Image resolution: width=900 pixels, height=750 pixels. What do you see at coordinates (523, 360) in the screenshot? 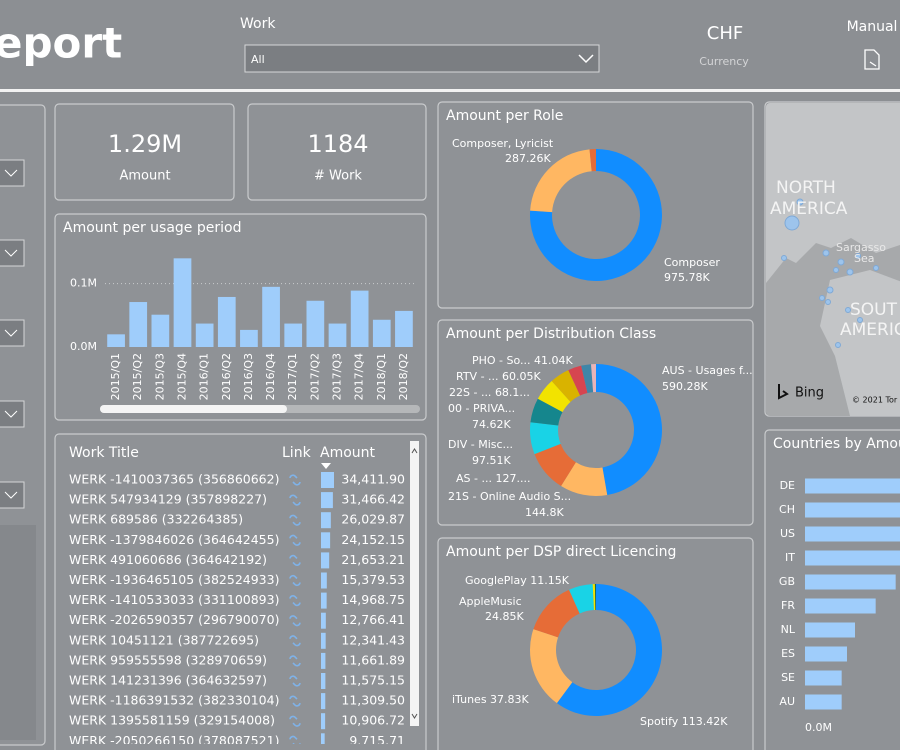
I see `data-label: PHO - So... 41.04K` at bounding box center [523, 360].